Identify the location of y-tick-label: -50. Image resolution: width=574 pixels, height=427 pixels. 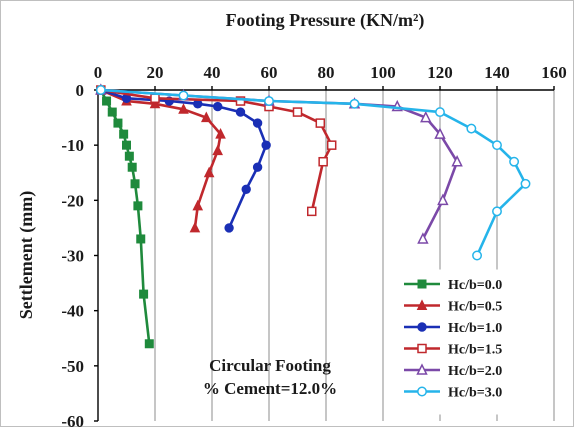
(72, 366).